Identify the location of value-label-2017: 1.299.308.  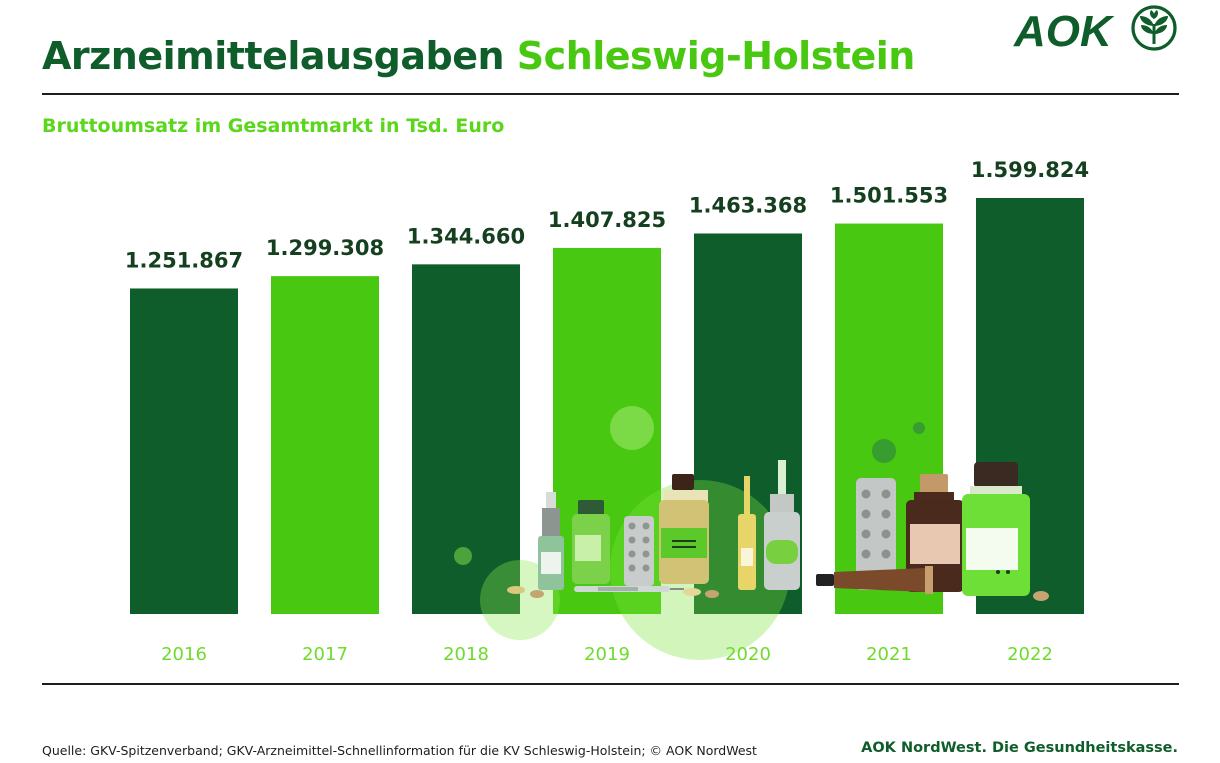
(325, 248).